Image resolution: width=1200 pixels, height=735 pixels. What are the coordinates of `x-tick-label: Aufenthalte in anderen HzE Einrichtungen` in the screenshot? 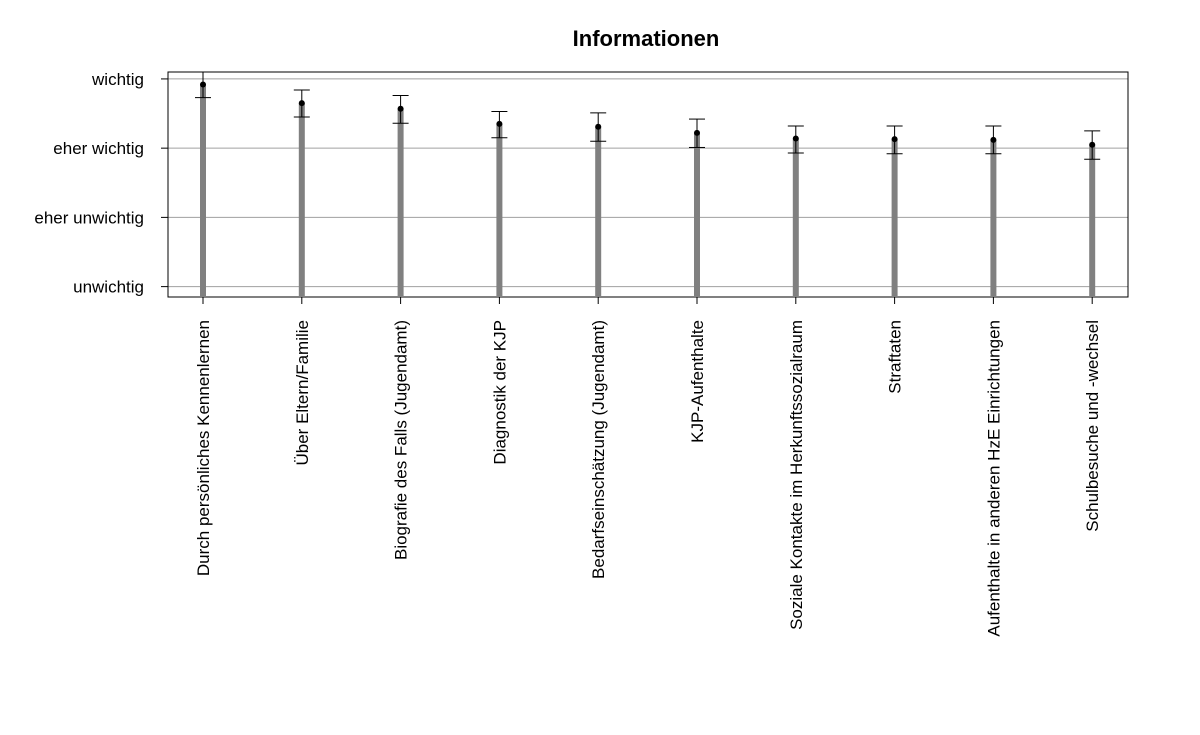 It's located at (993, 478).